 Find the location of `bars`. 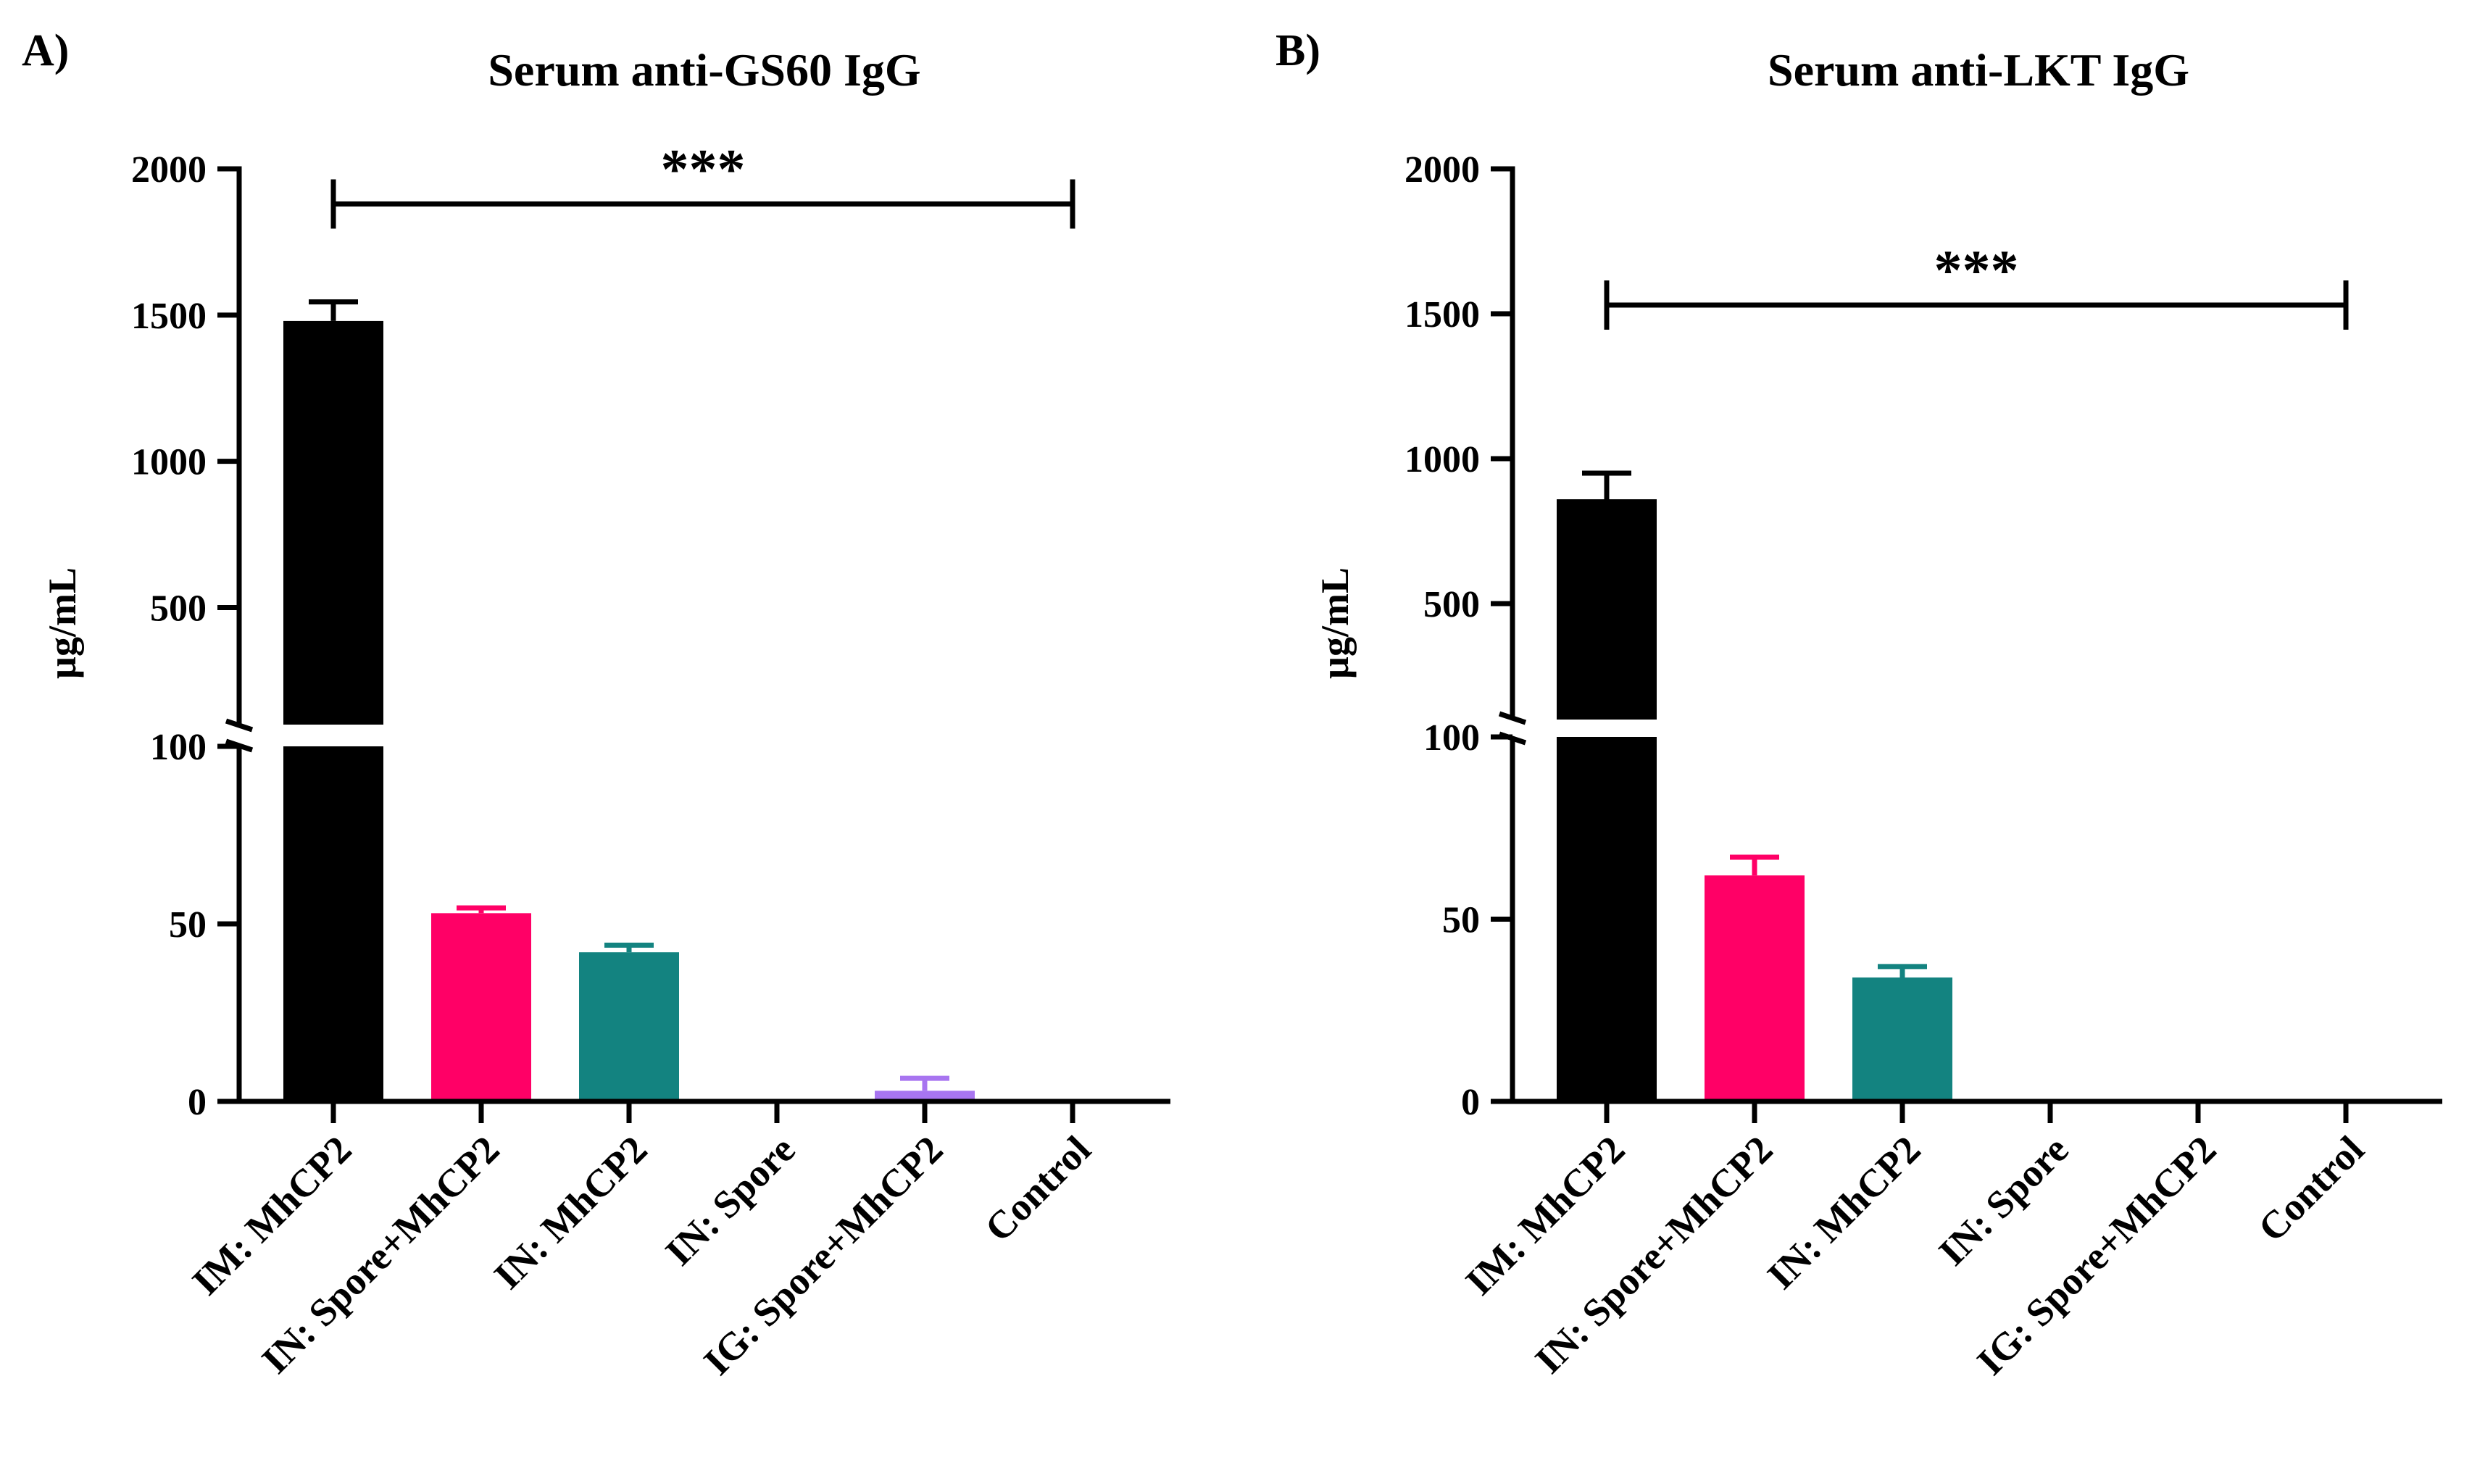

bars is located at coordinates (1754, 786).